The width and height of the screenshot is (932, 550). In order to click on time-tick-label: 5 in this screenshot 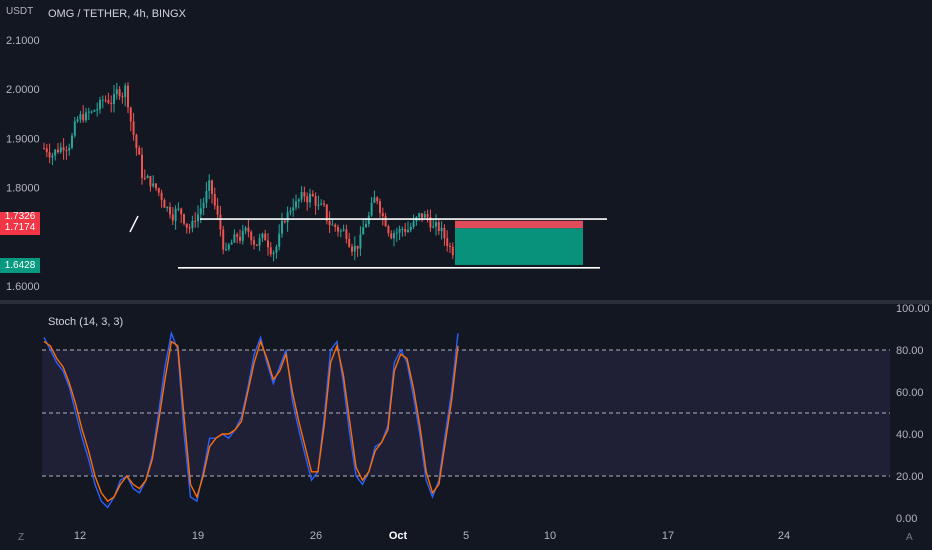, I will do `click(466, 536)`.